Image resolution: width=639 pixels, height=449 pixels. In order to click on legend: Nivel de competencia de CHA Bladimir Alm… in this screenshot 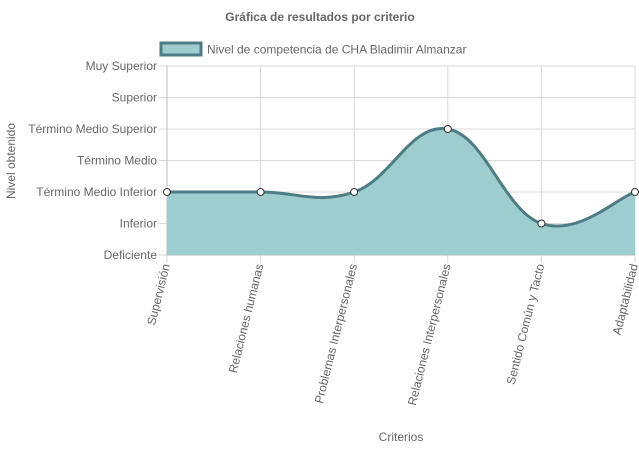, I will do `click(312, 49)`.